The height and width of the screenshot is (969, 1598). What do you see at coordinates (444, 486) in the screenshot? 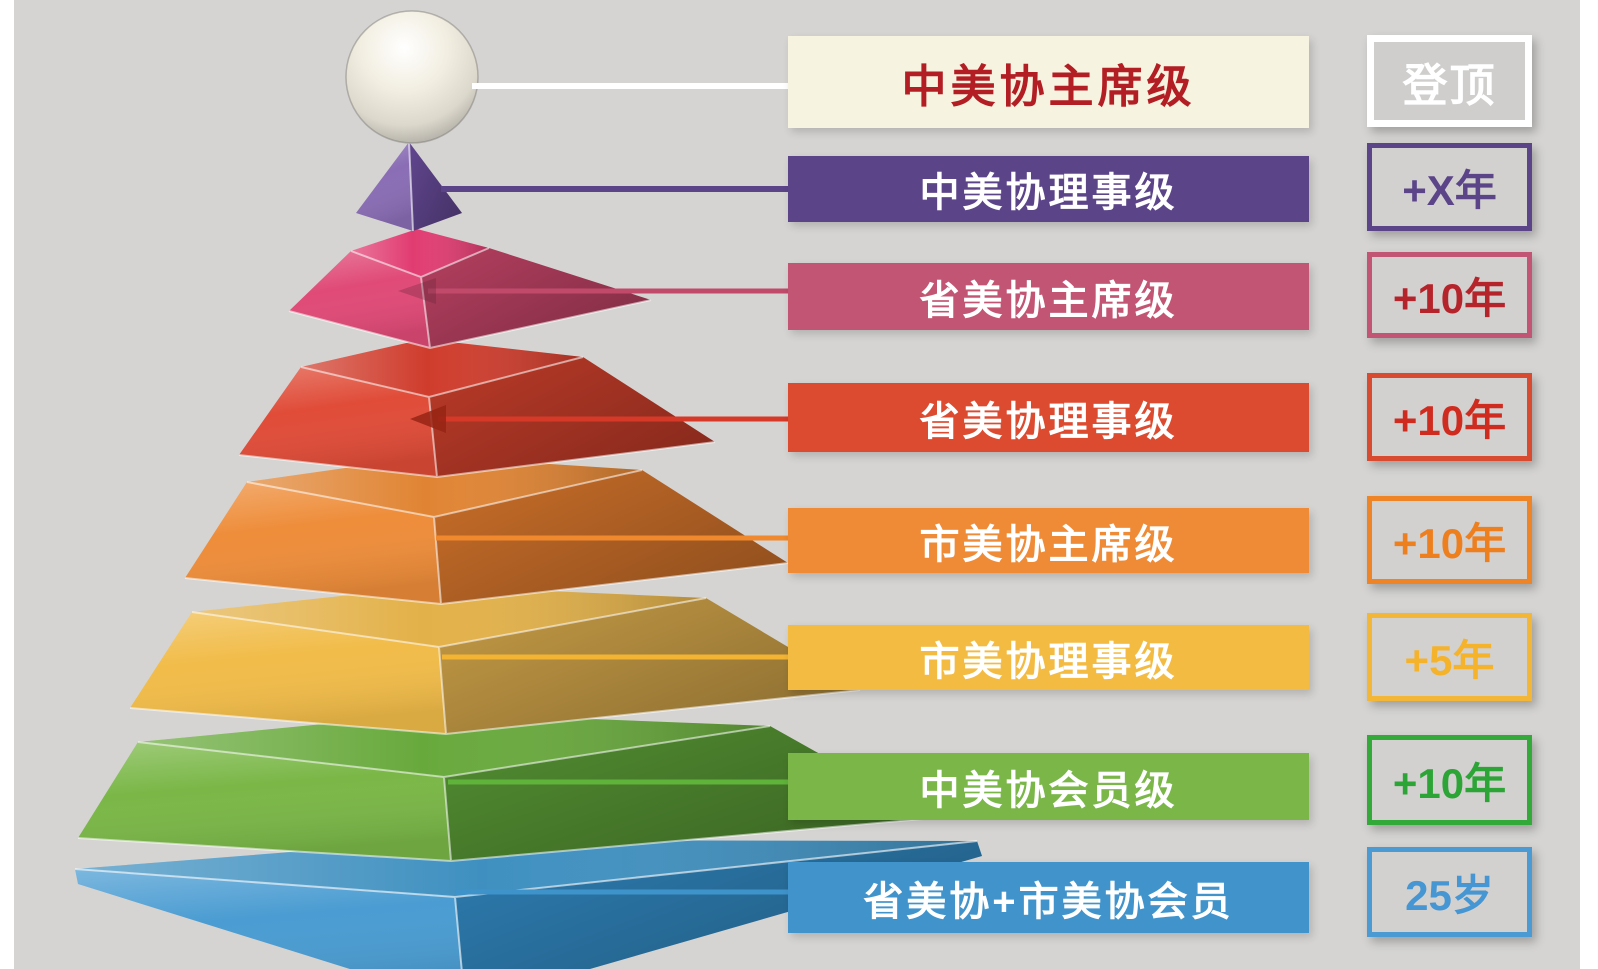
I see `orange-top-face-shade` at bounding box center [444, 486].